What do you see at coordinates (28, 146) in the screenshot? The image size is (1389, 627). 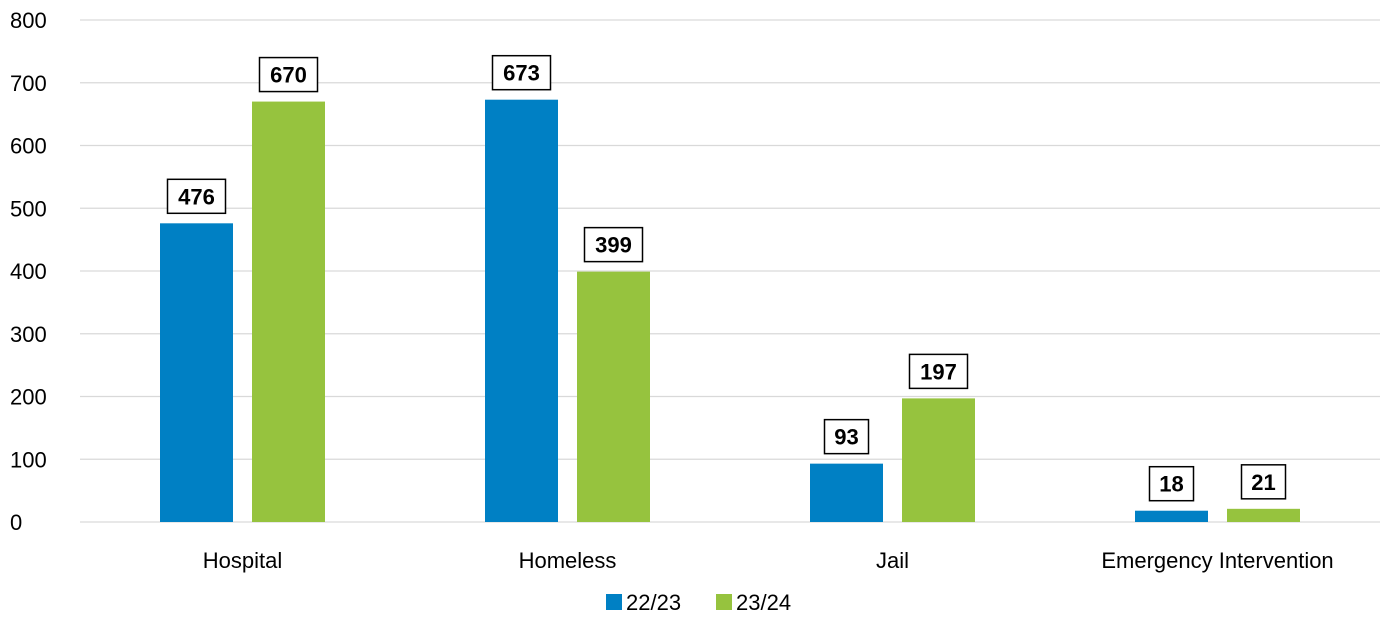 I see `y-tick-label: 600` at bounding box center [28, 146].